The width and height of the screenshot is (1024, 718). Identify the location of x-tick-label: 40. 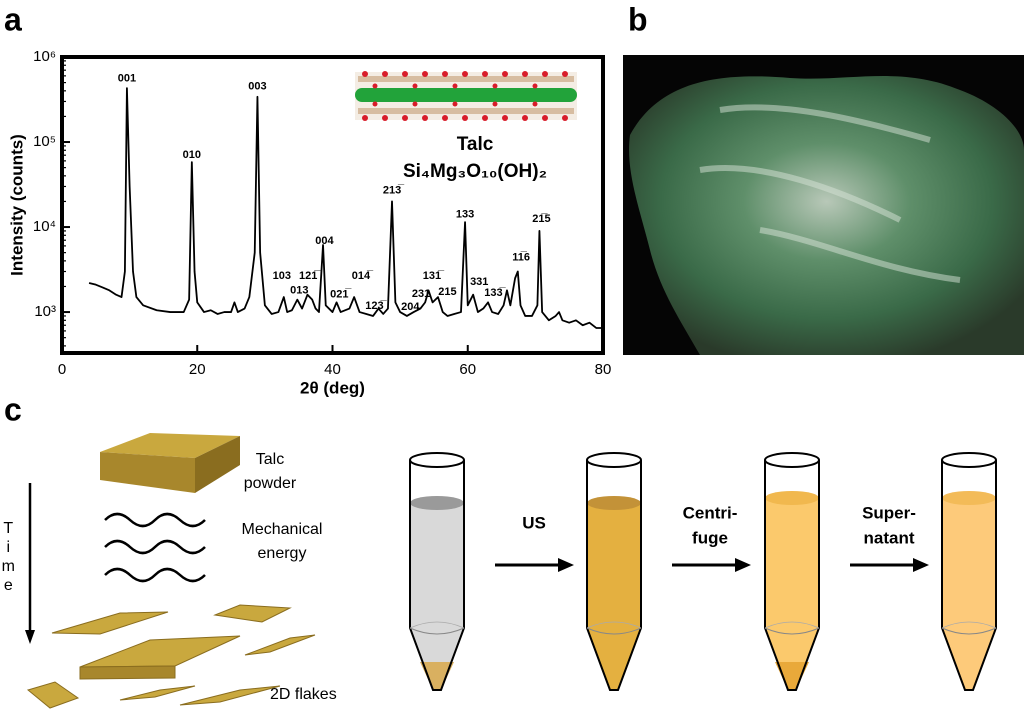
(332, 369).